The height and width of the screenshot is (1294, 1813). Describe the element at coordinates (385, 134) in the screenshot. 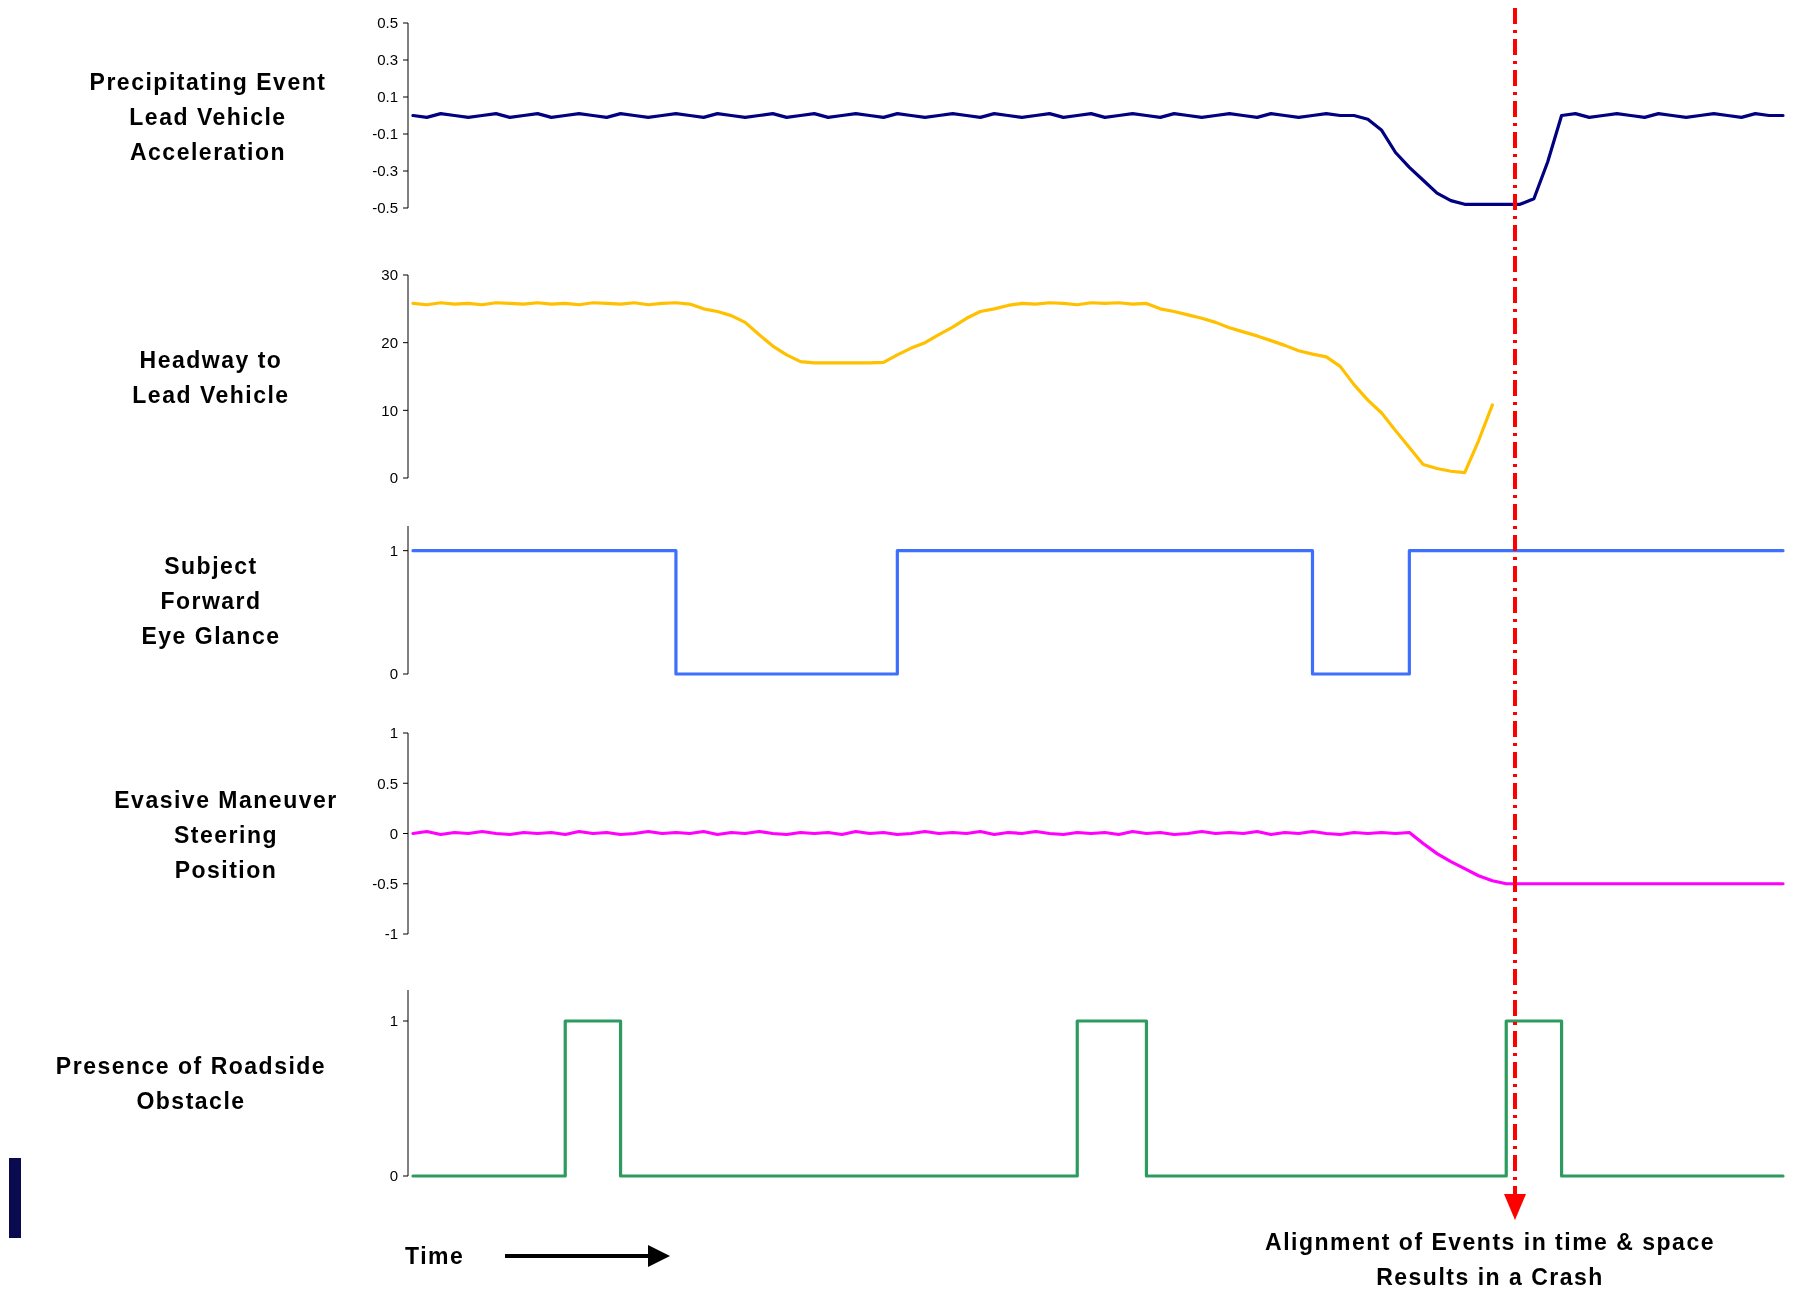

I see `y-tick-label: -0.1` at that location.